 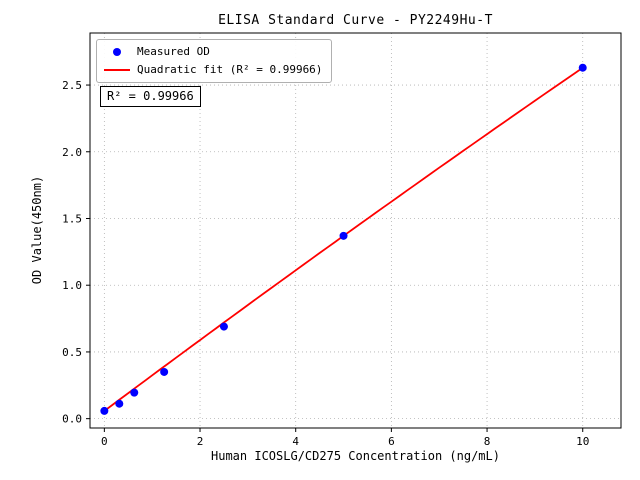 I want to click on y-tick-label: 2.0, so click(x=72, y=152).